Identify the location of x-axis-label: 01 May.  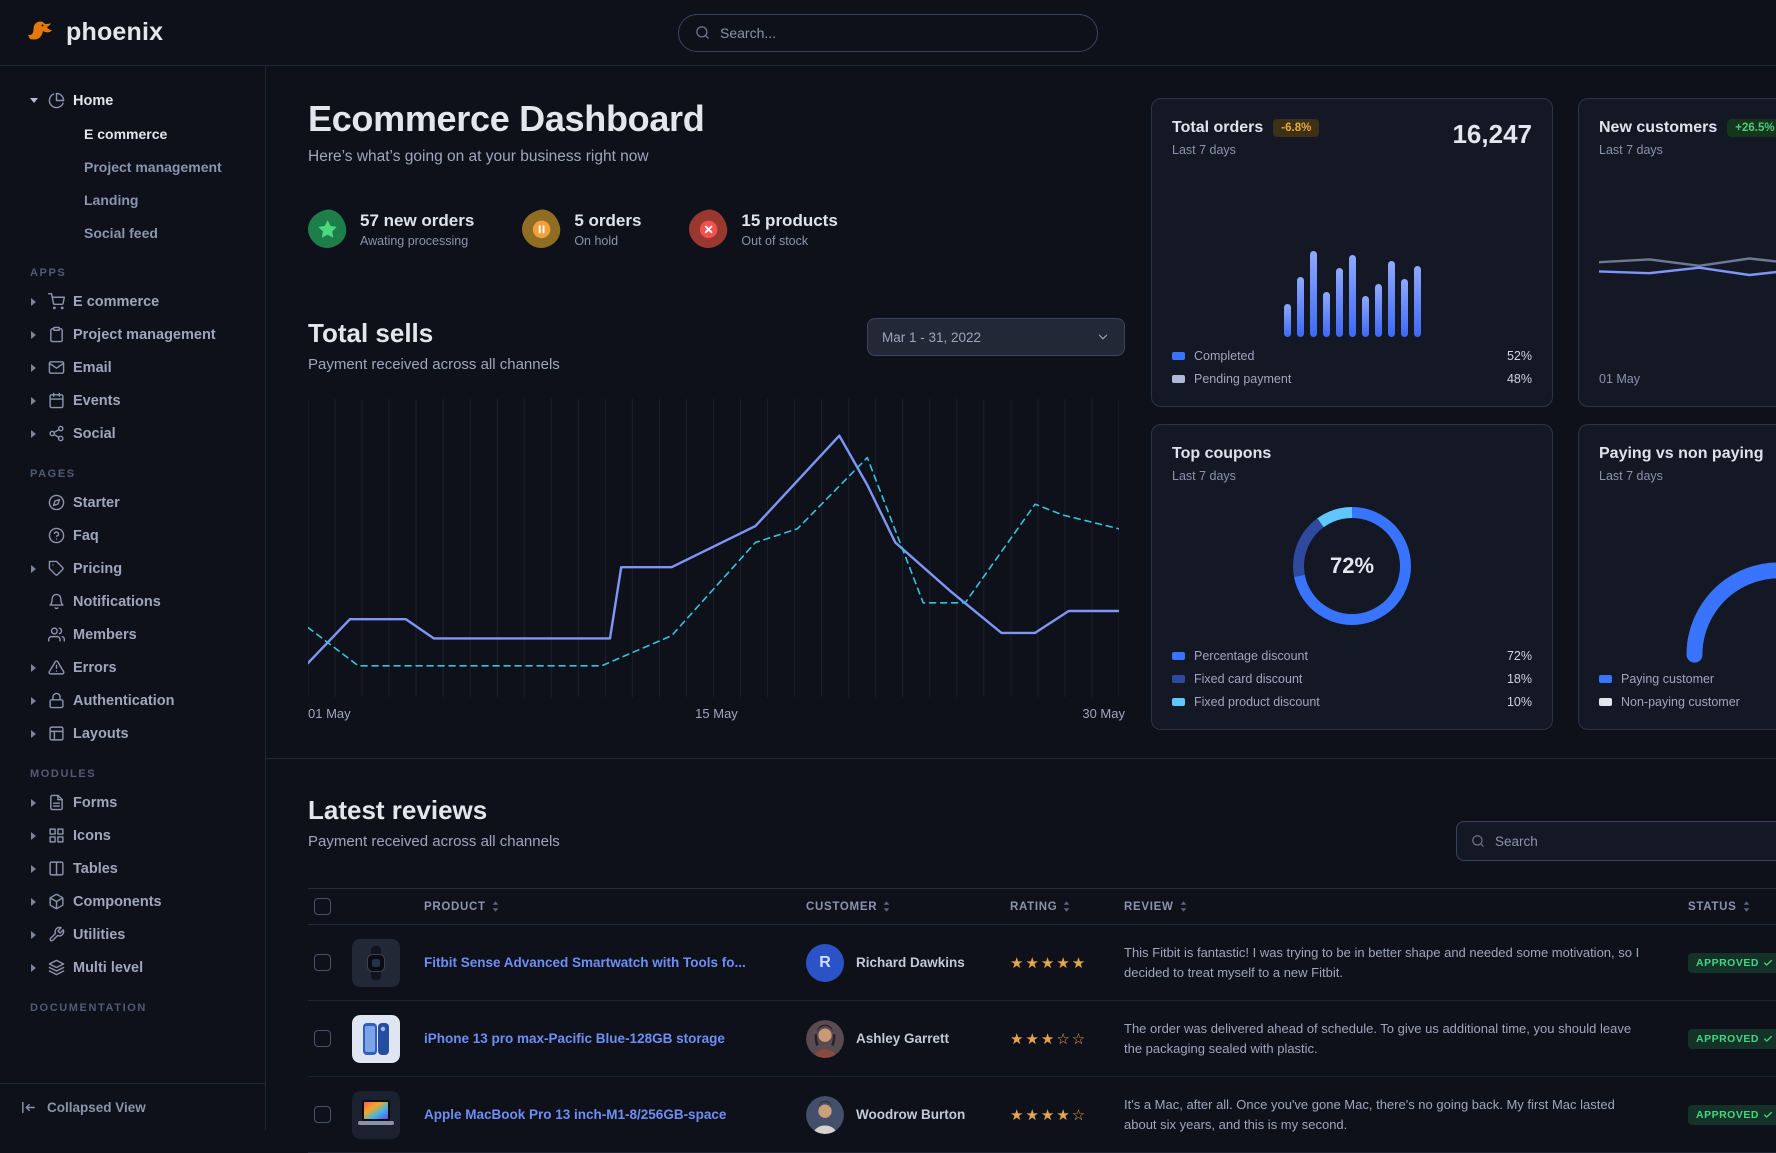
(1687, 379).